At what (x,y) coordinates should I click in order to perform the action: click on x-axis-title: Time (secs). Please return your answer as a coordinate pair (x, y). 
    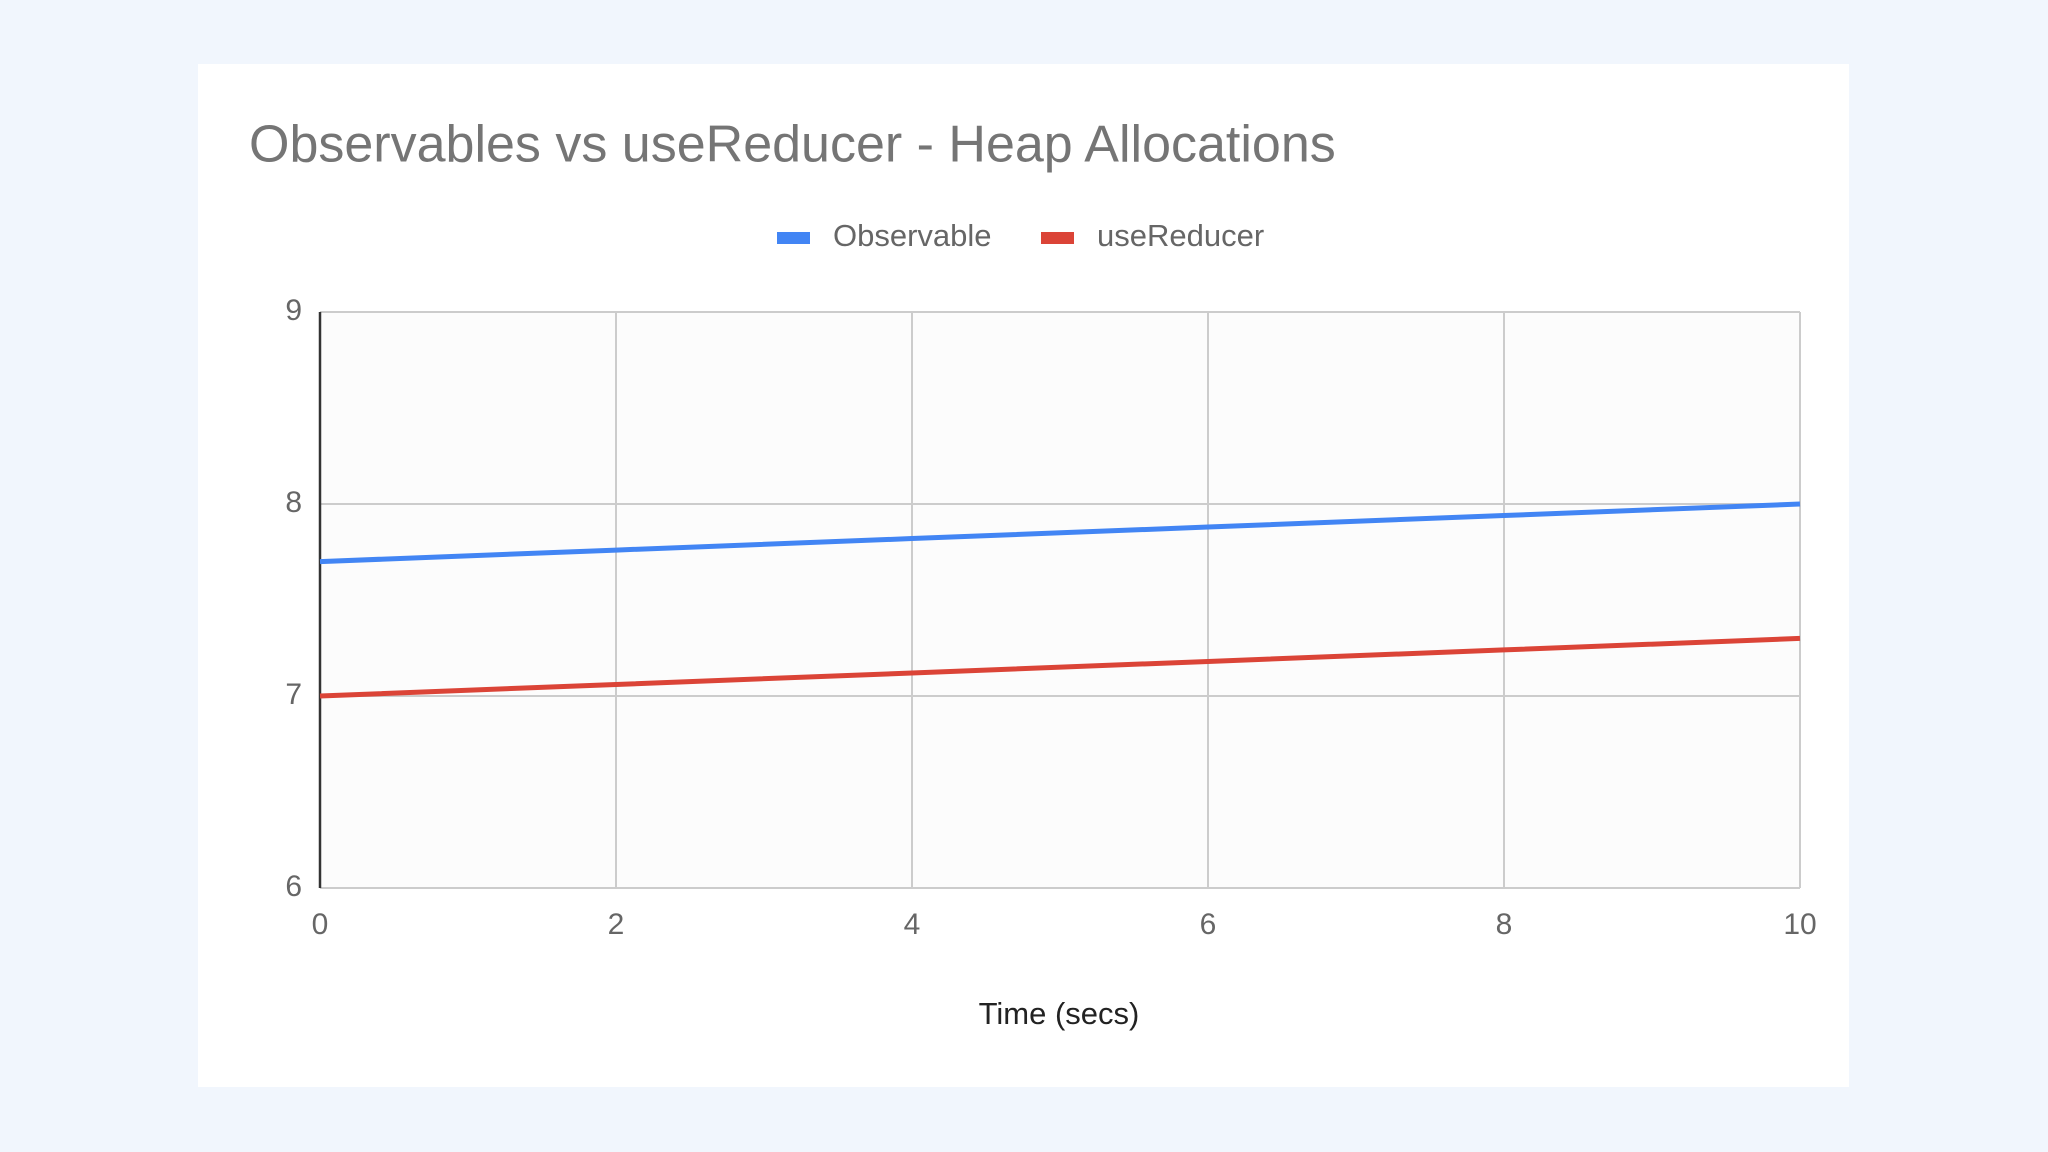
    Looking at the image, I should click on (1059, 1013).